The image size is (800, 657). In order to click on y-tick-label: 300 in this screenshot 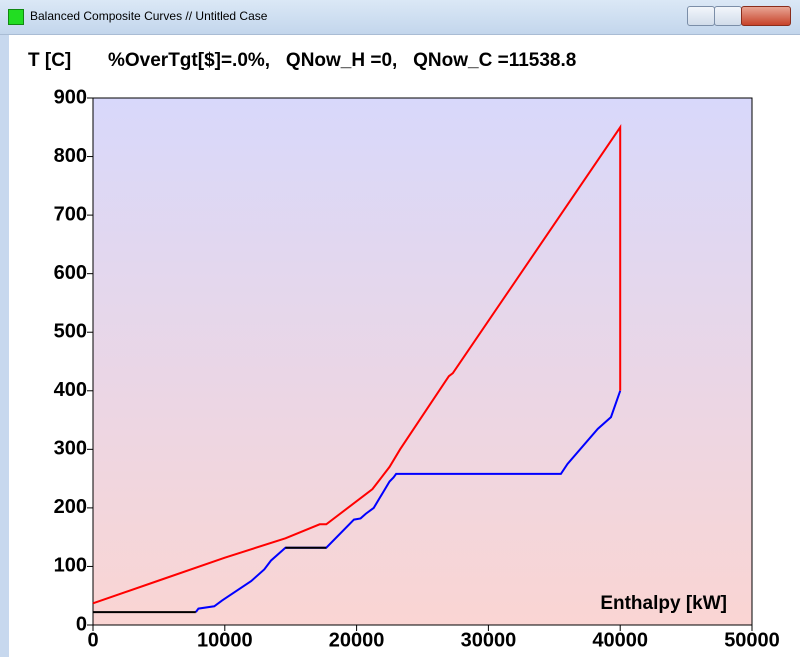, I will do `click(70, 449)`.